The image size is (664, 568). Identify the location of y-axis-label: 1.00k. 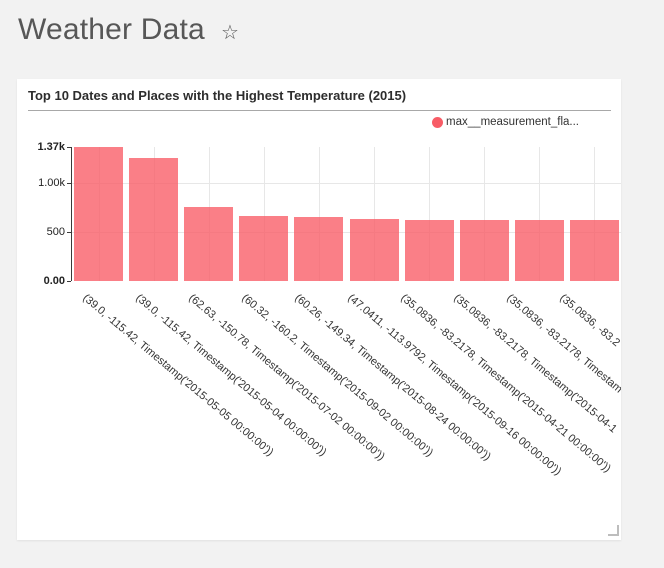
(51, 183).